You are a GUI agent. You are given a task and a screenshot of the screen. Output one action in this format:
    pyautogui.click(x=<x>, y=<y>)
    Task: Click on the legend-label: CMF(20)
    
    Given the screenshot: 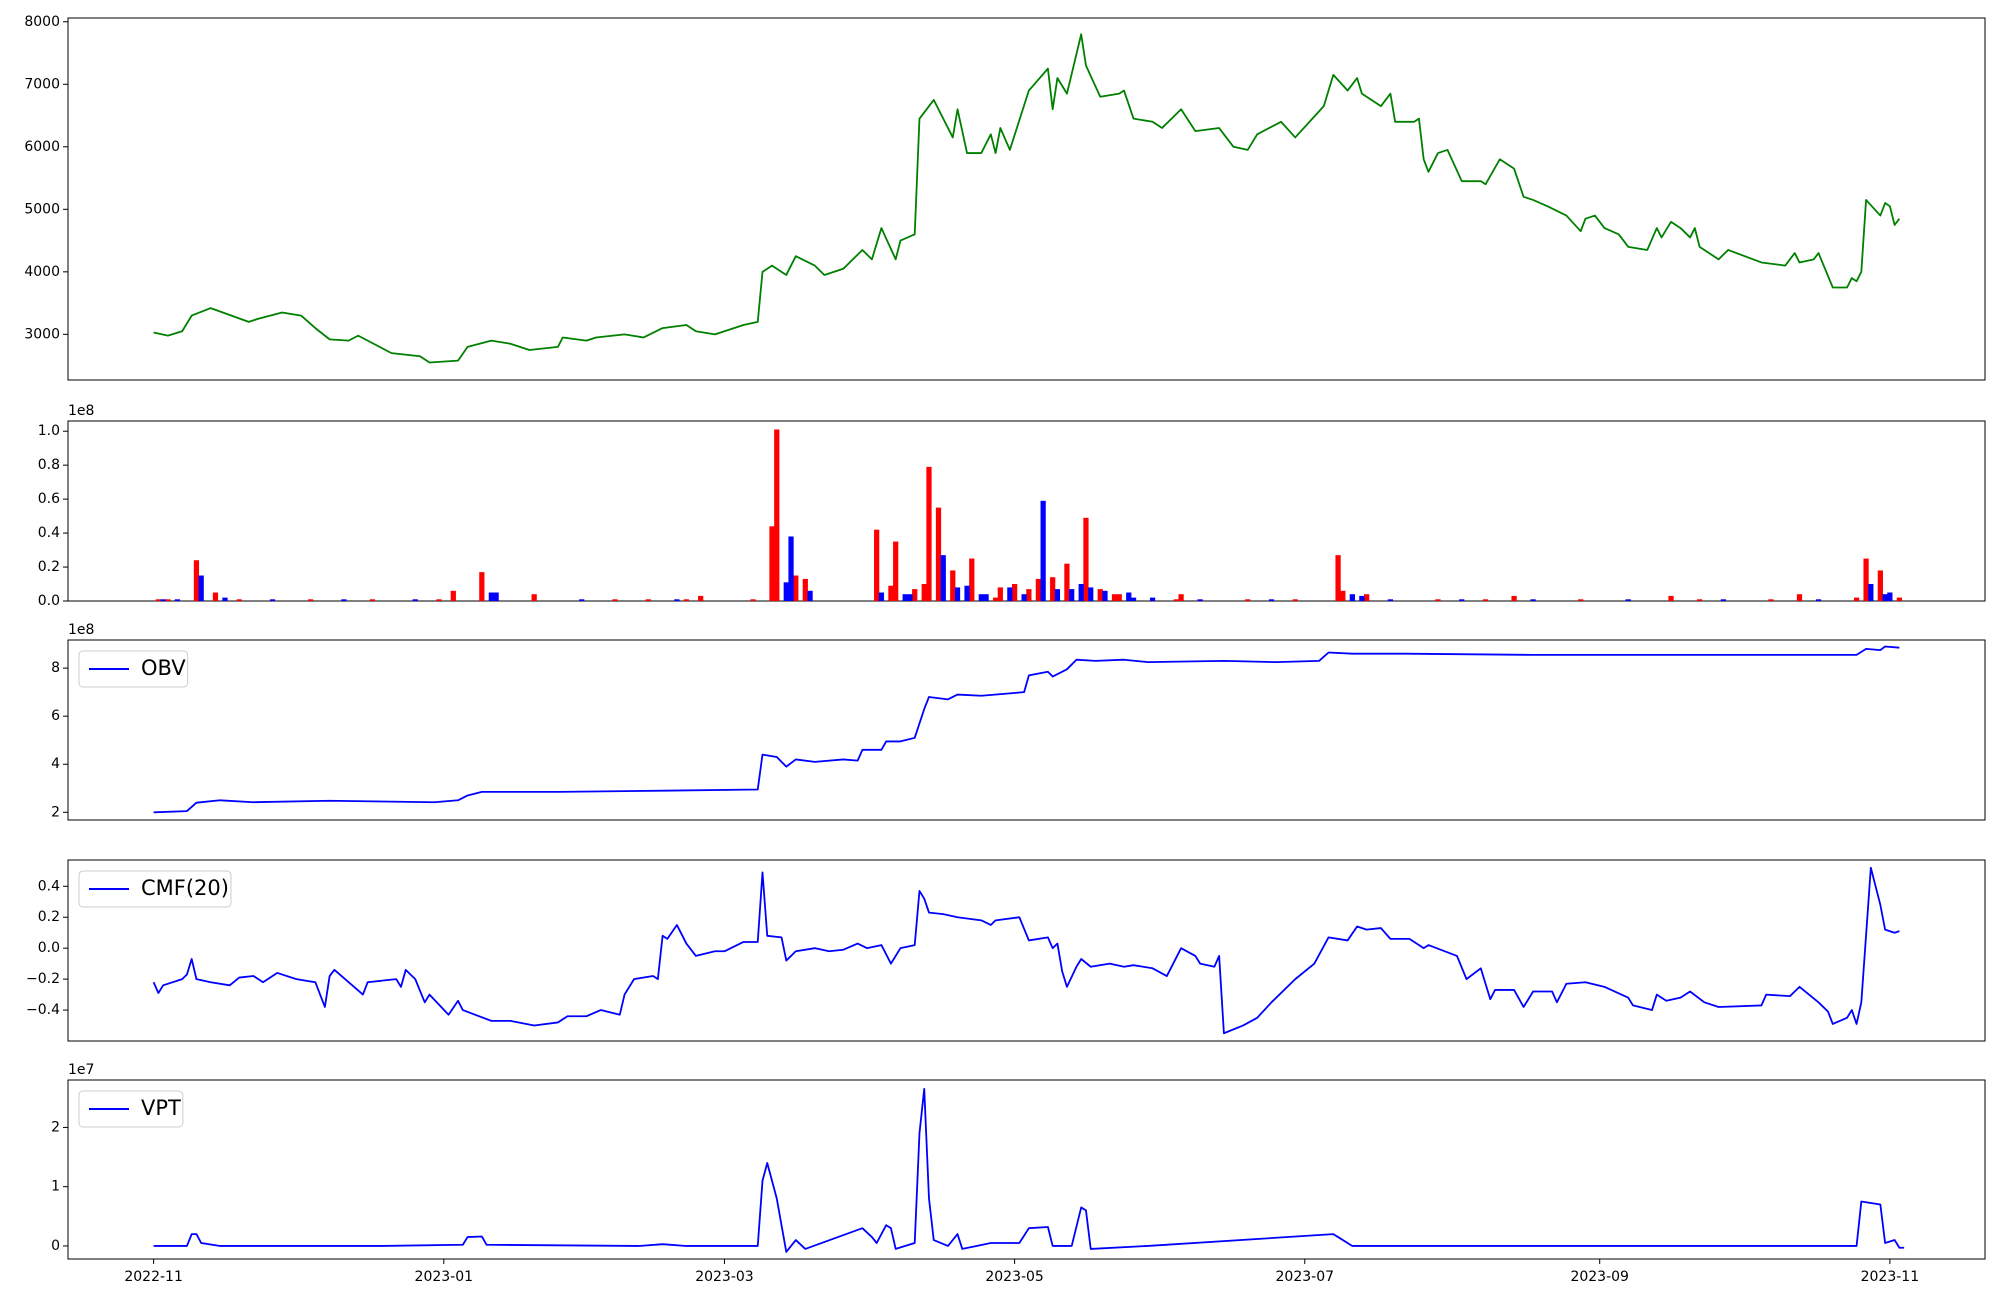 What is the action you would take?
    pyautogui.click(x=185, y=888)
    